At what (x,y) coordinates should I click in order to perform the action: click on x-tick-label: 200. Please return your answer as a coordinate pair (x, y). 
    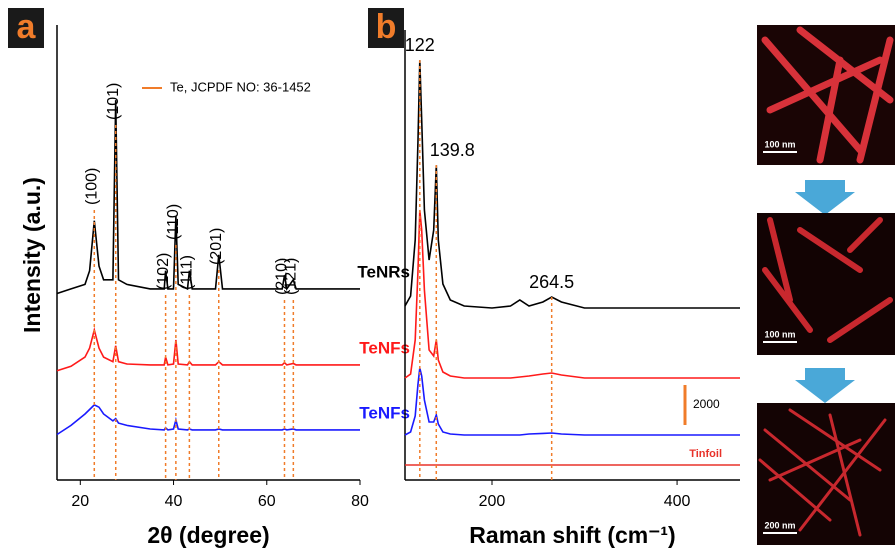
    Looking at the image, I should click on (492, 501).